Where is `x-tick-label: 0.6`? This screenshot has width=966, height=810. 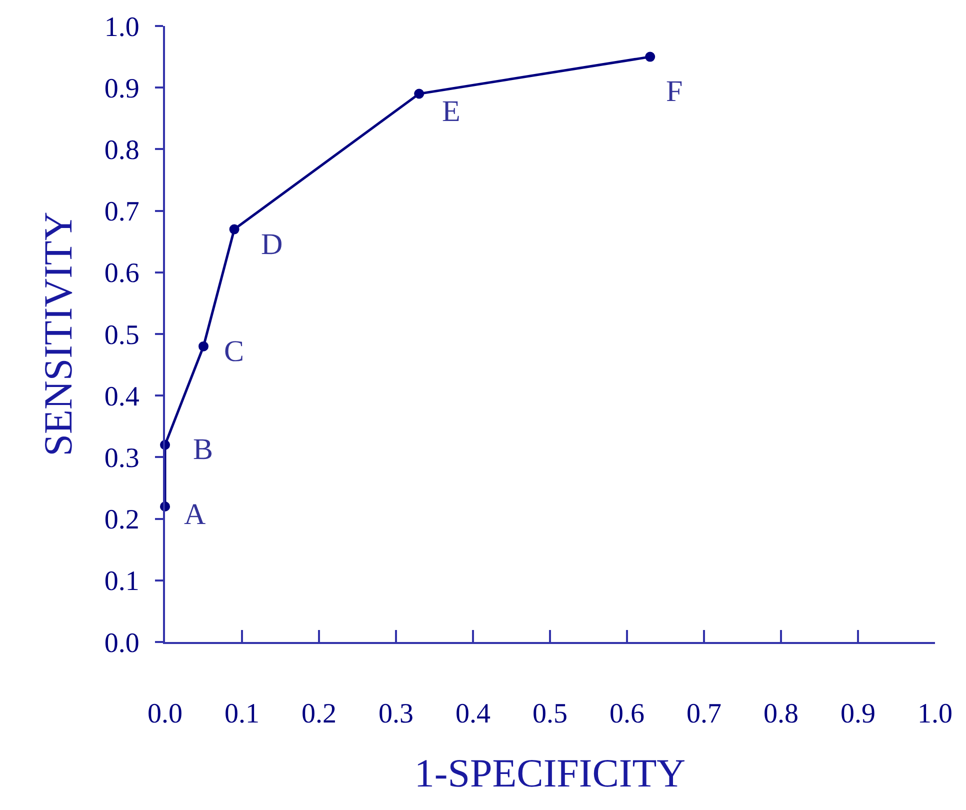
x-tick-label: 0.6 is located at coordinates (627, 714).